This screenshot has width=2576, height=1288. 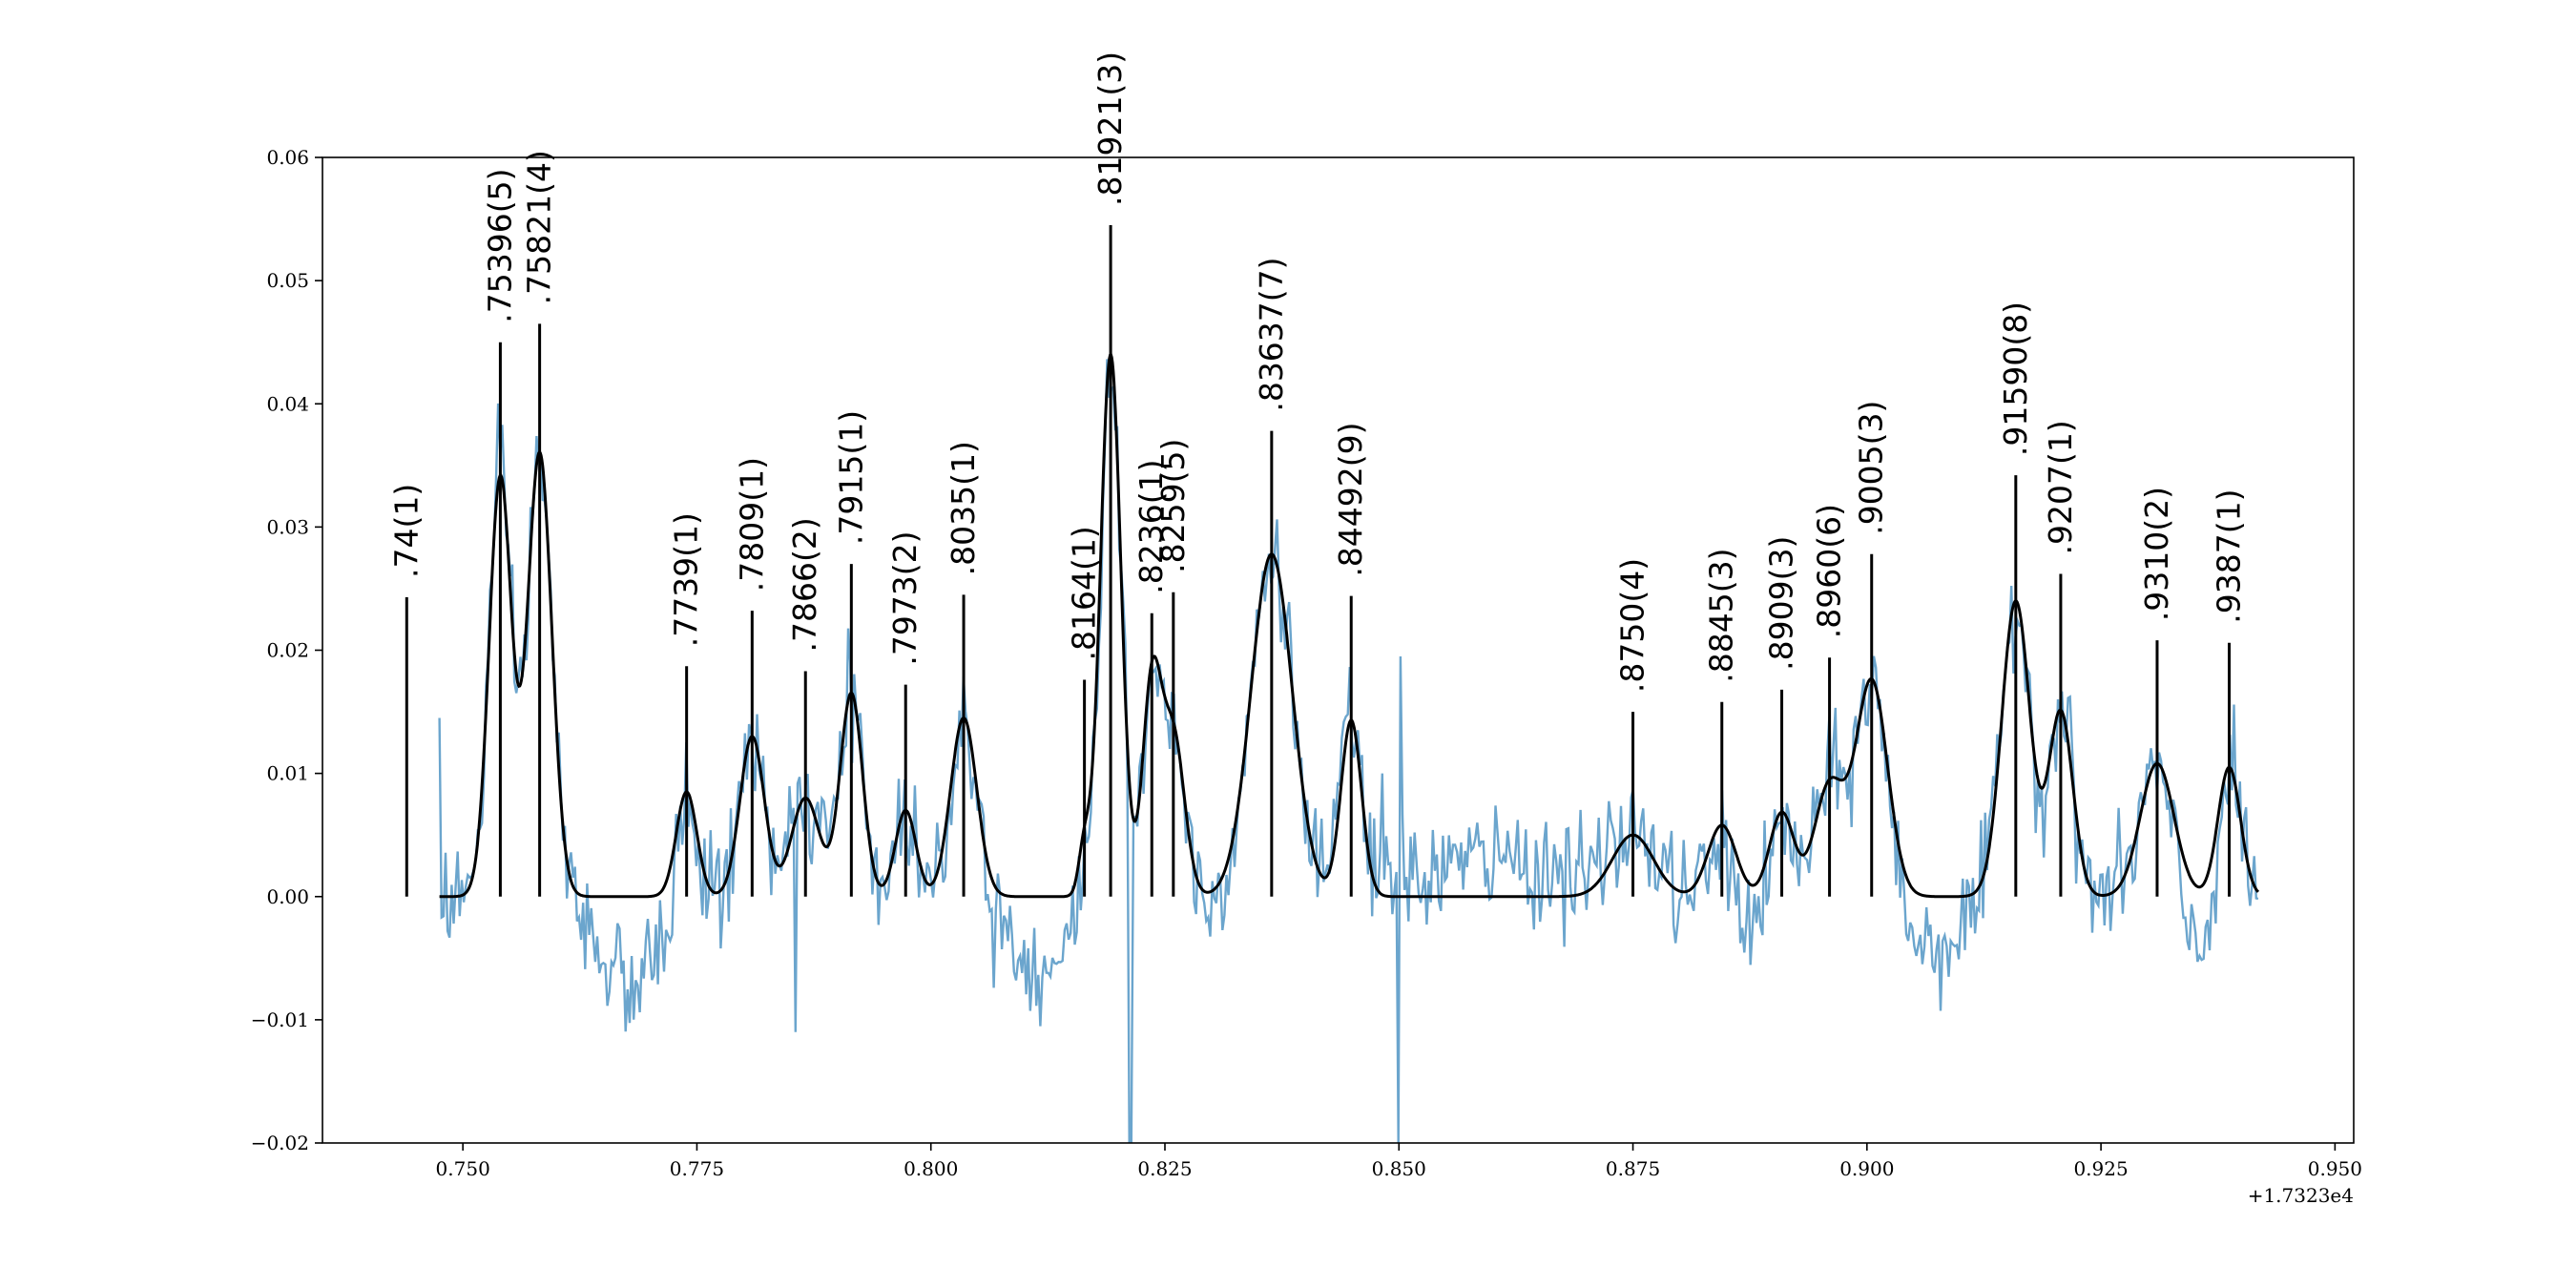 What do you see at coordinates (1151, 527) in the screenshot?
I see `peak-label: .8236(1)` at bounding box center [1151, 527].